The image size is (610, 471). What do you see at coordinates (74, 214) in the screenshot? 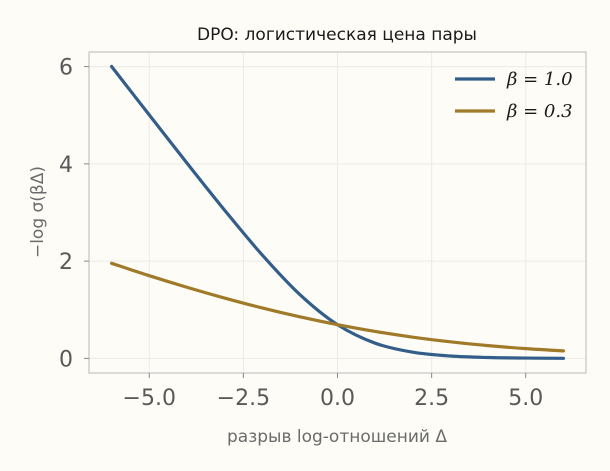
I see `y-axis-ticks: 0 2 4 6` at bounding box center [74, 214].